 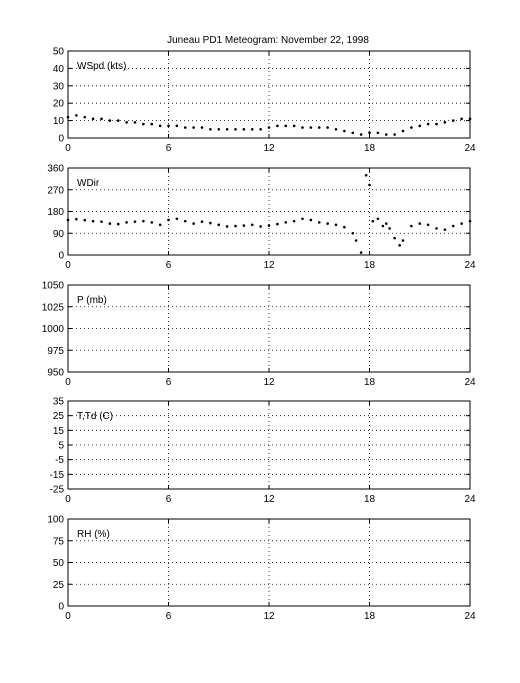 I want to click on panel-label: T,Td (C), so click(x=95, y=416).